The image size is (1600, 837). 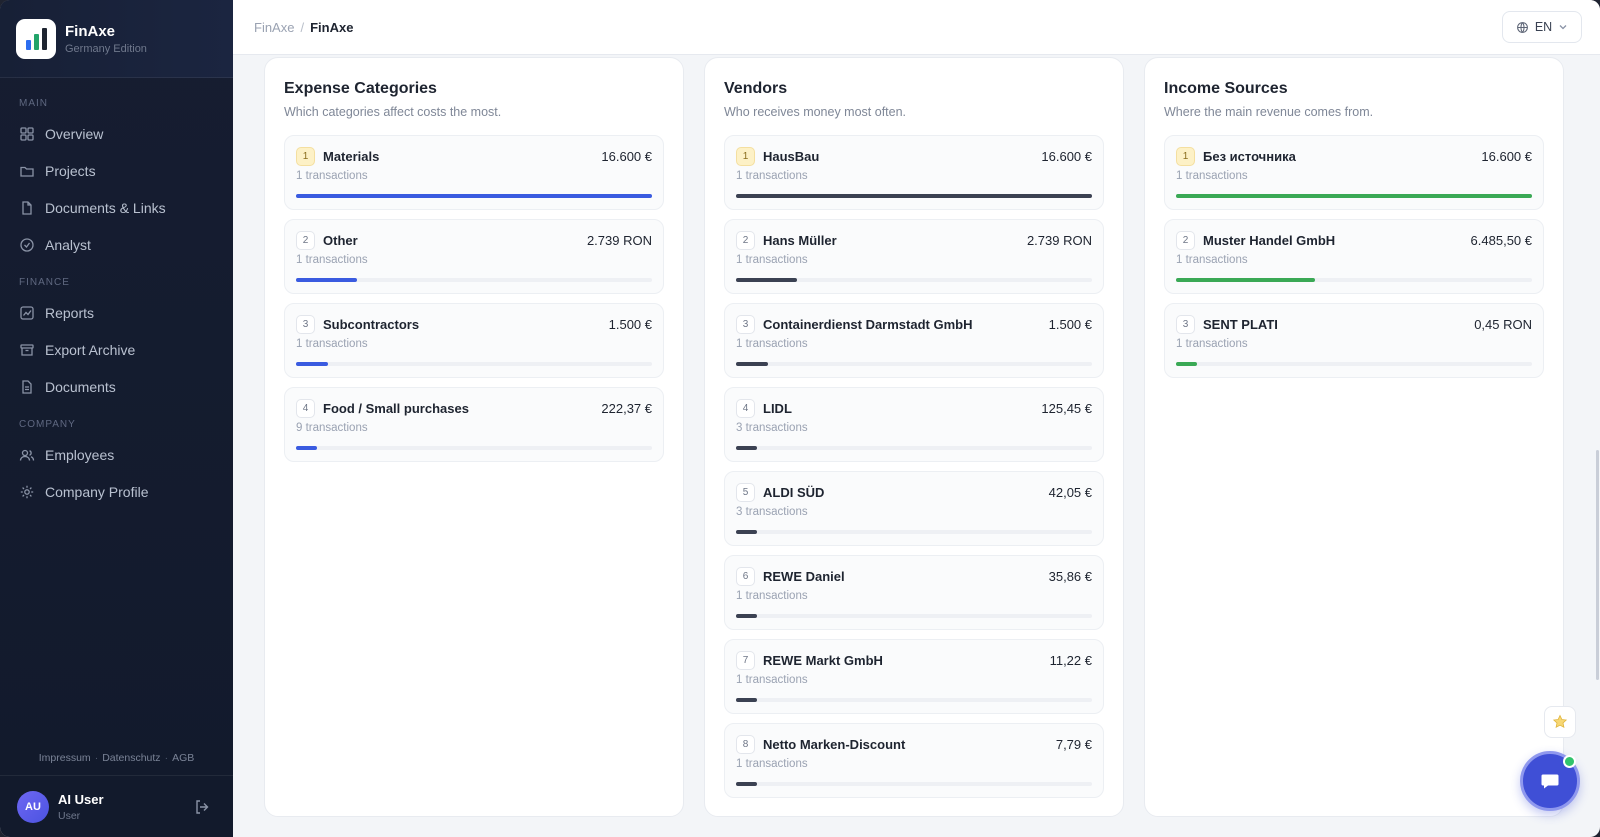 I want to click on list-item: 5 ALDI SÜD 42,05 € 3 transactions, so click(x=914, y=508).